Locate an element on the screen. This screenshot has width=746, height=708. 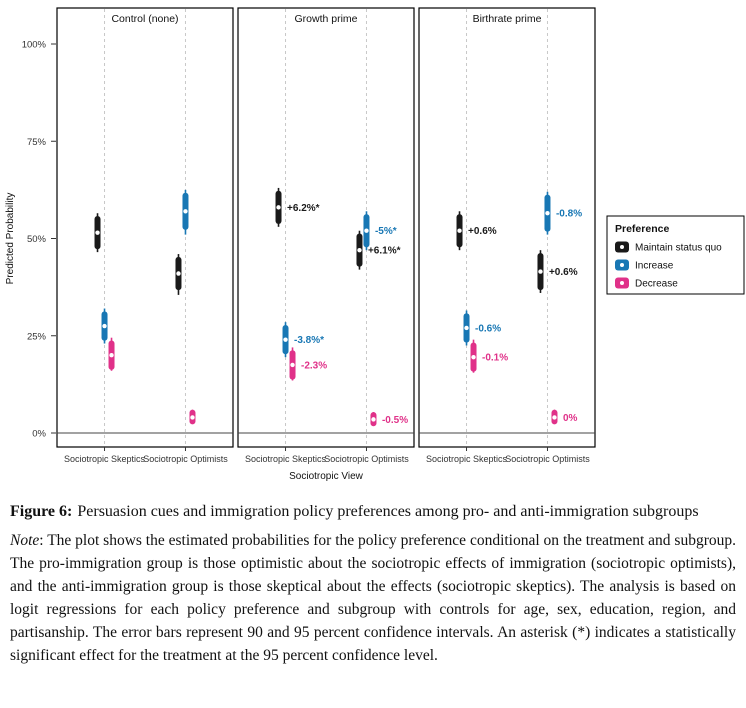
legend-title: Preference is located at coordinates (642, 229).